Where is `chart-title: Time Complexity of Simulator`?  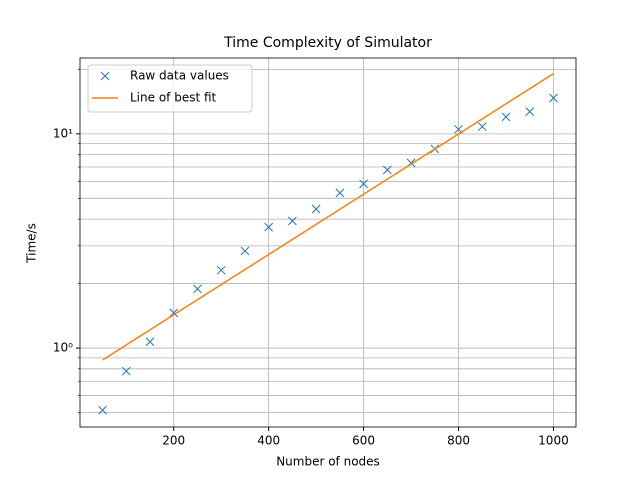
chart-title: Time Complexity of Simulator is located at coordinates (327, 43).